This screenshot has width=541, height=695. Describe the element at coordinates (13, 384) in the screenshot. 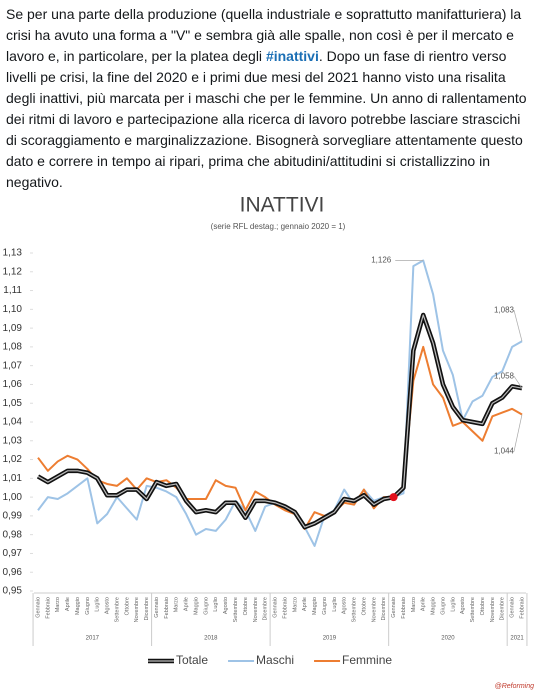

I see `y-tick-label: 1,06` at that location.